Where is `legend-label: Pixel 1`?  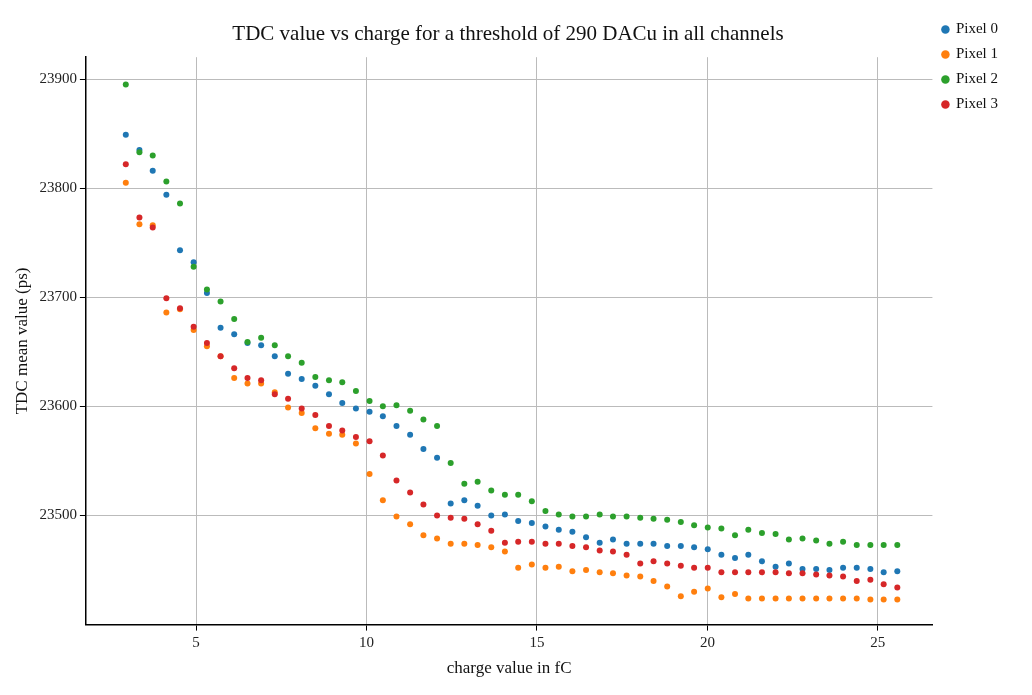
legend-label: Pixel 1 is located at coordinates (977, 53).